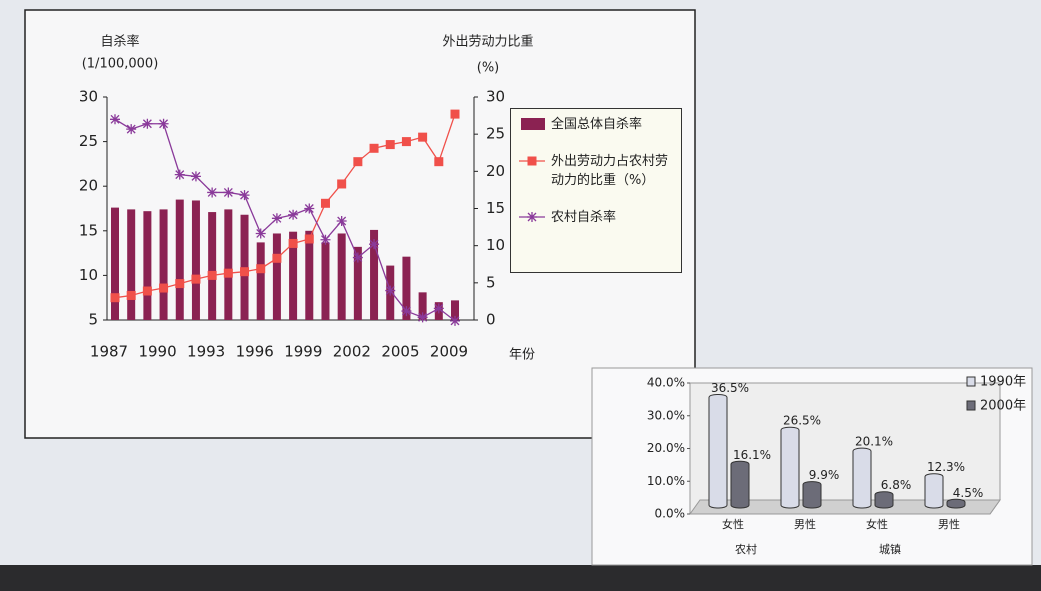 This screenshot has width=1041, height=591. What do you see at coordinates (495, 245) in the screenshot?
I see `y2-tick-label: 10` at bounding box center [495, 245].